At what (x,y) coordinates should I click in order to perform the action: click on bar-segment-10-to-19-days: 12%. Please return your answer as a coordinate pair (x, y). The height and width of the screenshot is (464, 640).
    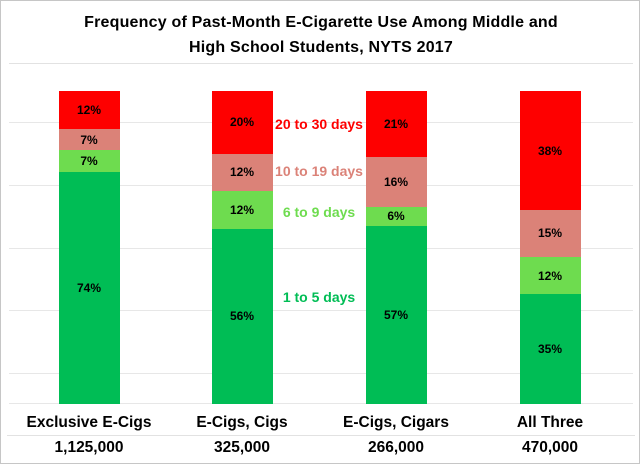
    Looking at the image, I should click on (242, 172).